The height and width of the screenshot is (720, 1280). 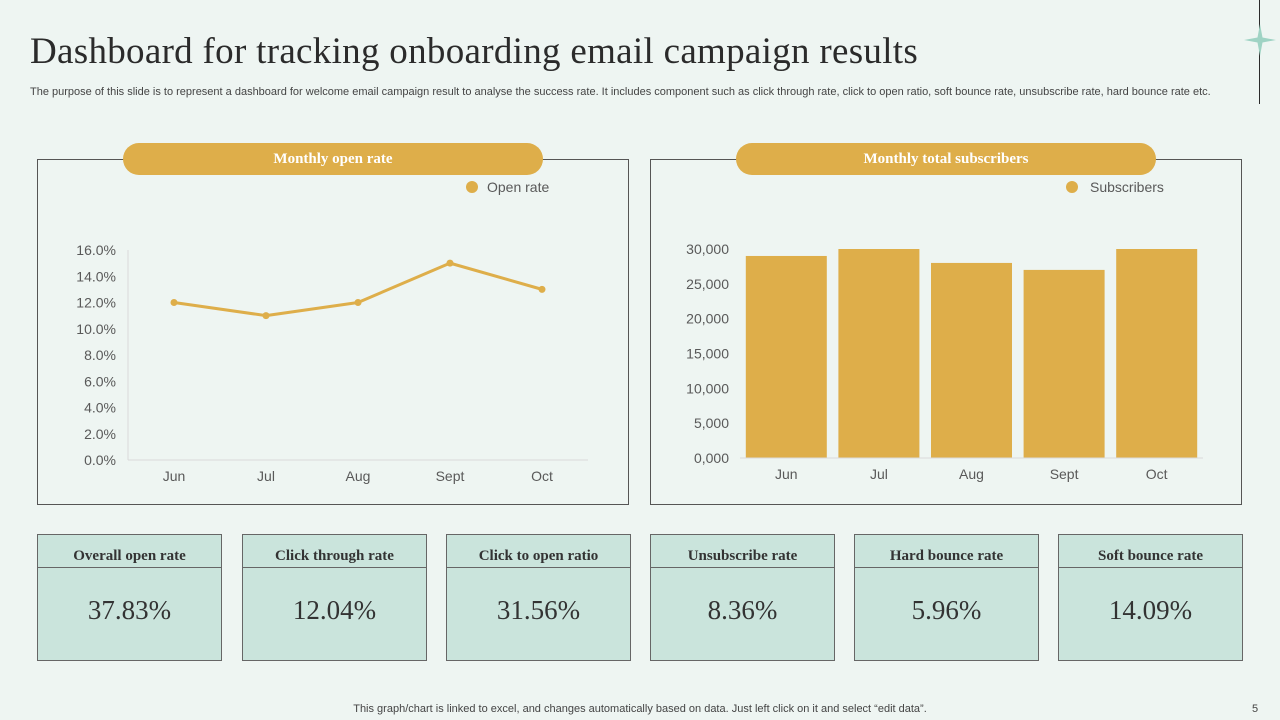 What do you see at coordinates (946, 610) in the screenshot?
I see `kpi-value: 5.96%` at bounding box center [946, 610].